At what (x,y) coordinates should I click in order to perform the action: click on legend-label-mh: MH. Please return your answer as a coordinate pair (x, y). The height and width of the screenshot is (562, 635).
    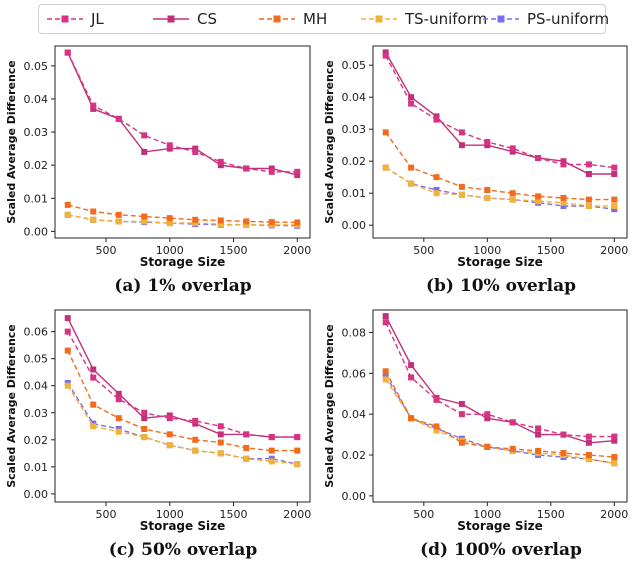
    Looking at the image, I should click on (315, 19).